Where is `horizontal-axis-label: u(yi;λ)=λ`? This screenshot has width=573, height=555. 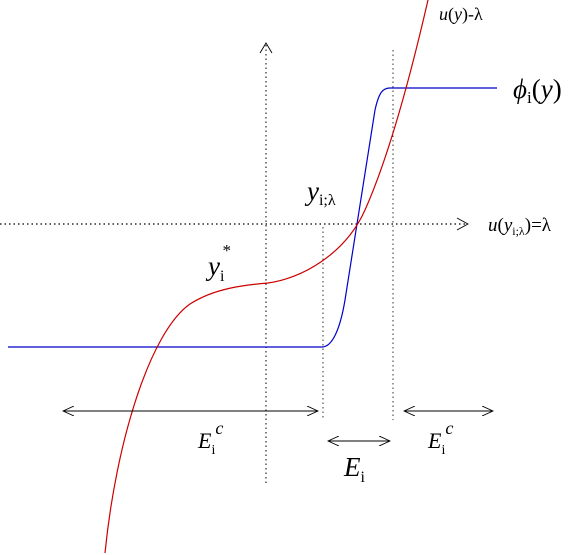
horizontal-axis-label: u(yi;λ)=λ is located at coordinates (520, 226).